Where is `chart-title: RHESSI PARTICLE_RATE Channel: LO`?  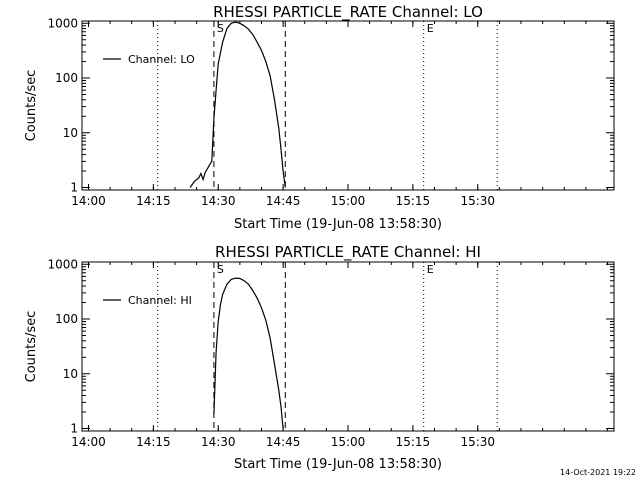 chart-title: RHESSI PARTICLE_RATE Channel: LO is located at coordinates (348, 12).